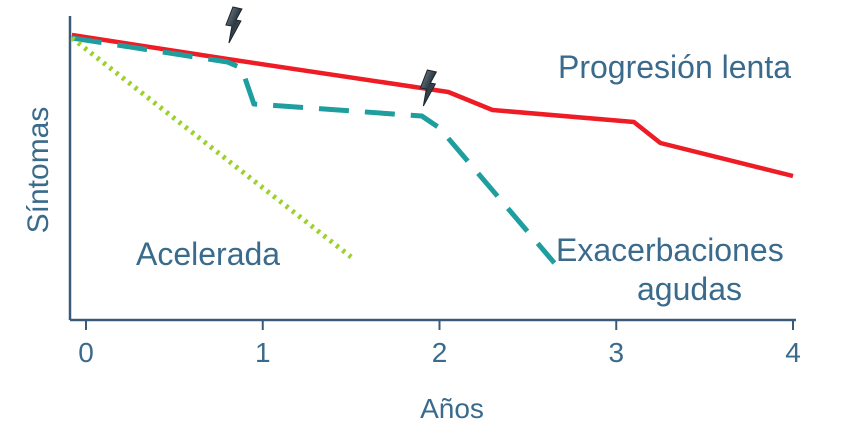  What do you see at coordinates (670, 250) in the screenshot?
I see `series-label-exacerbaciones-line1: Exacerbaciones` at bounding box center [670, 250].